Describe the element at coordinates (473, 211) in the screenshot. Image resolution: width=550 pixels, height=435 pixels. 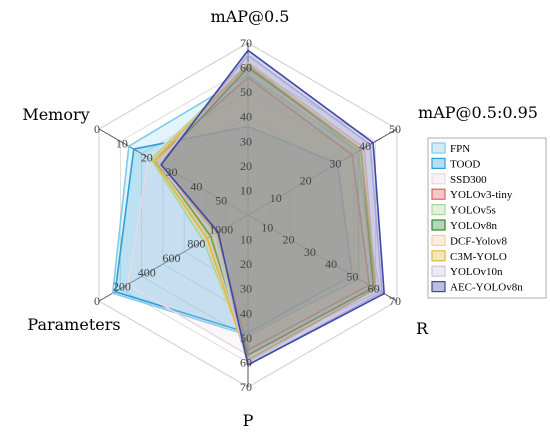
I see `legend-label: YOLOv5s` at that location.